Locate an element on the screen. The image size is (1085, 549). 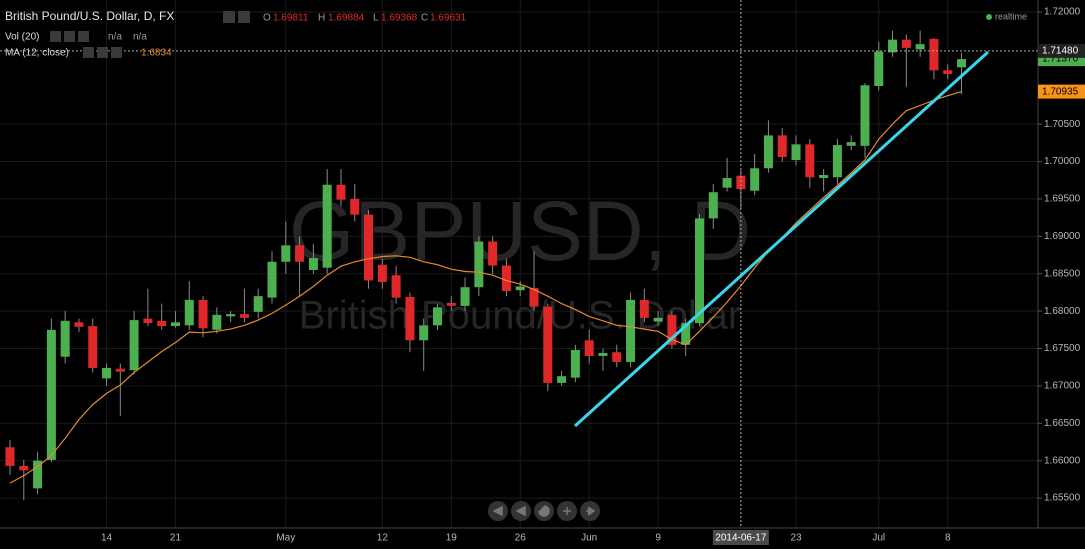
x-tick-label: Jun is located at coordinates (589, 538).